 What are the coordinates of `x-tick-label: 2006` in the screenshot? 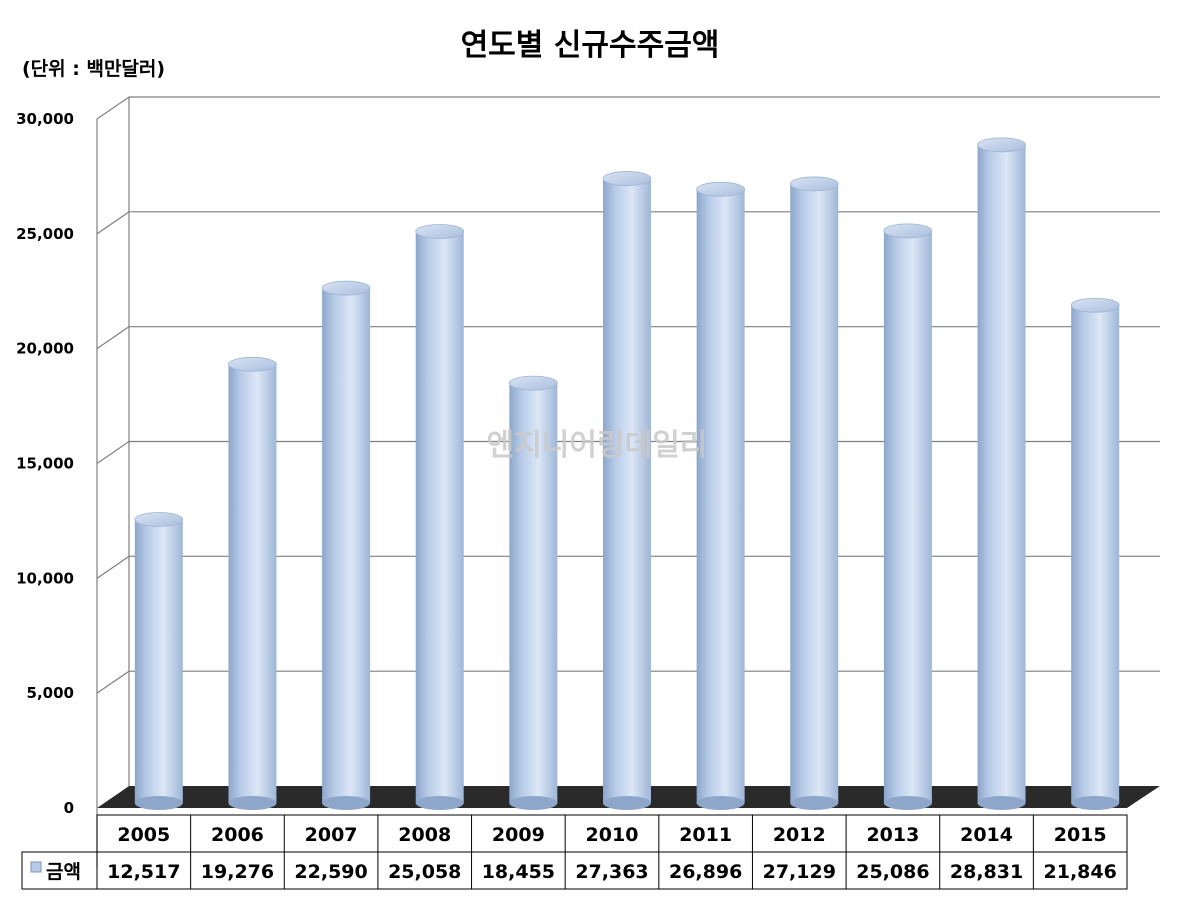 It's located at (237, 835).